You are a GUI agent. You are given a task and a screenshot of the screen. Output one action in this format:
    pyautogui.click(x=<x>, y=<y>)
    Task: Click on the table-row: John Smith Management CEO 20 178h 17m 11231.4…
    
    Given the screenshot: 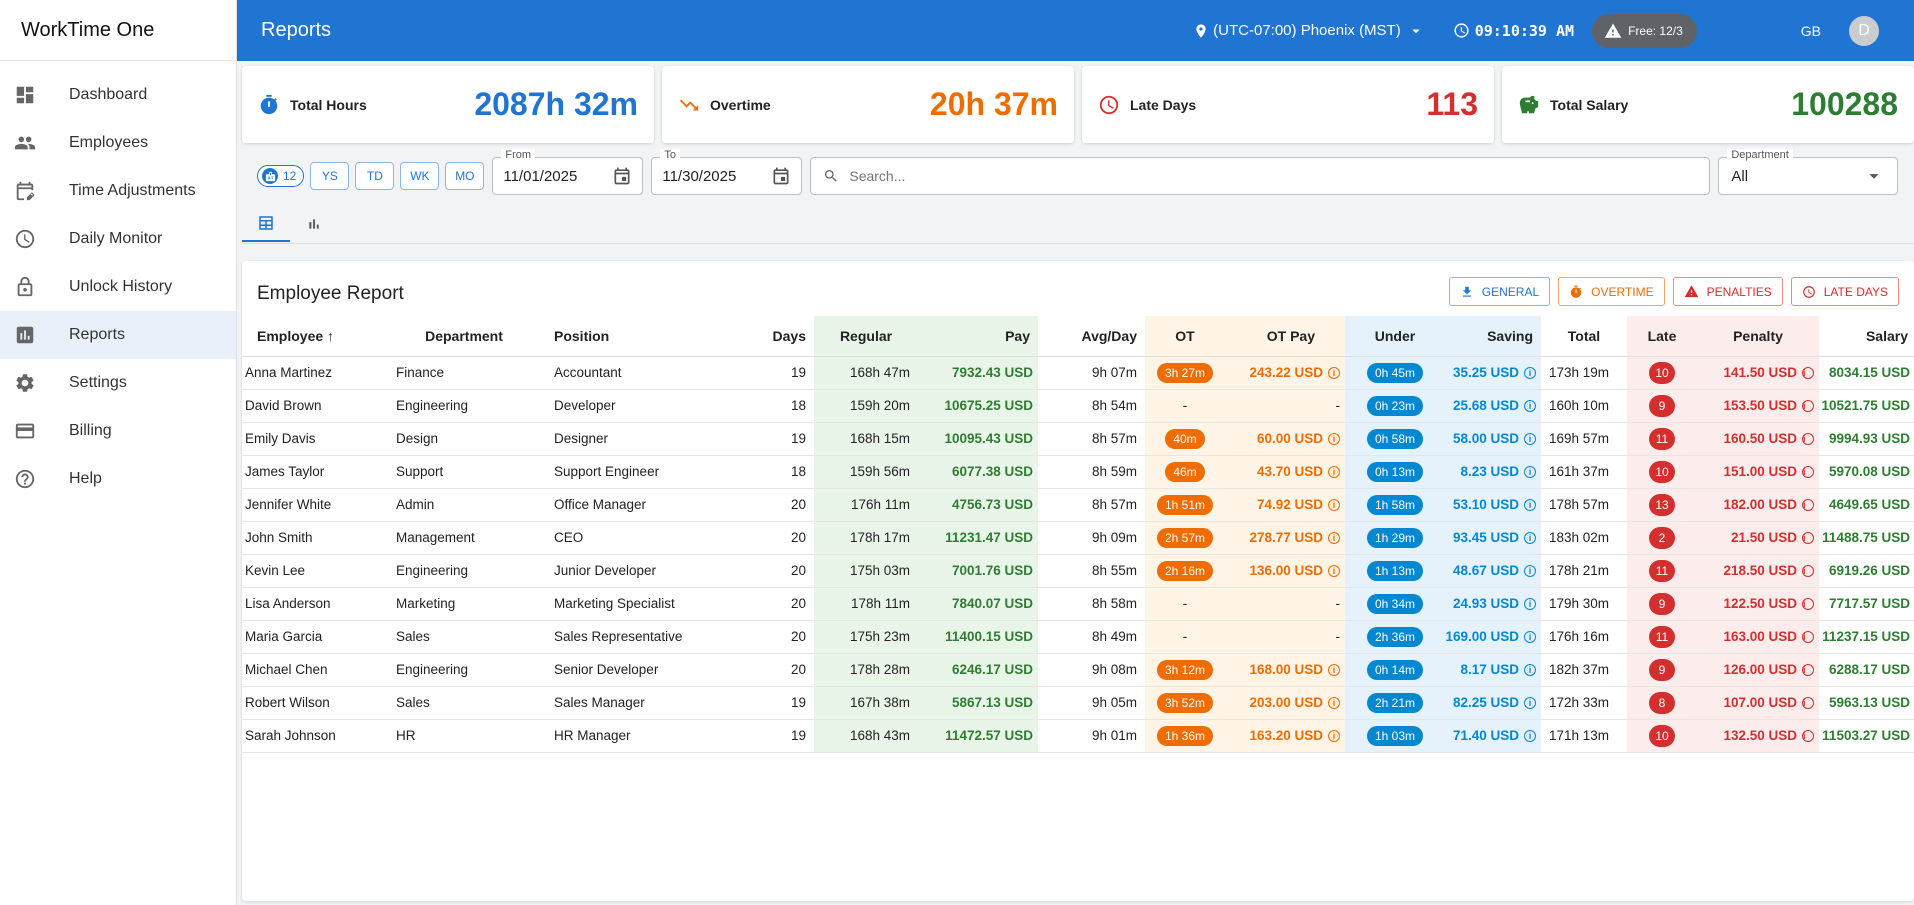 What is the action you would take?
    pyautogui.click(x=1078, y=538)
    